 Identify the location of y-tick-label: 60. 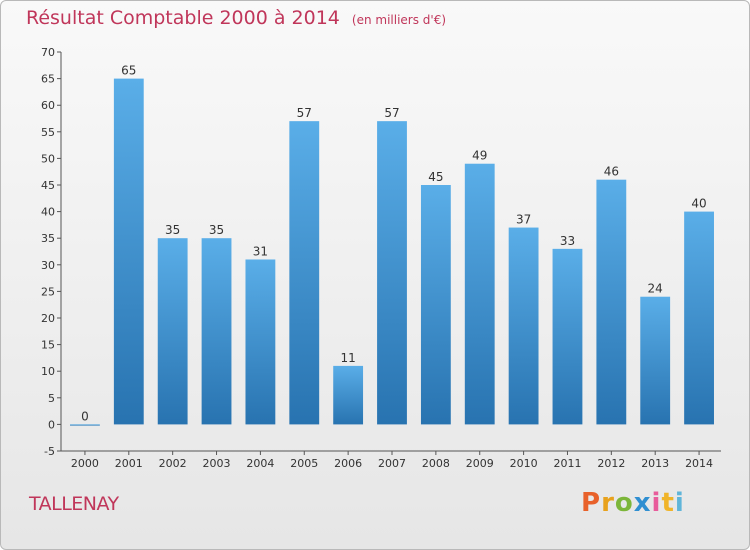
(48, 105).